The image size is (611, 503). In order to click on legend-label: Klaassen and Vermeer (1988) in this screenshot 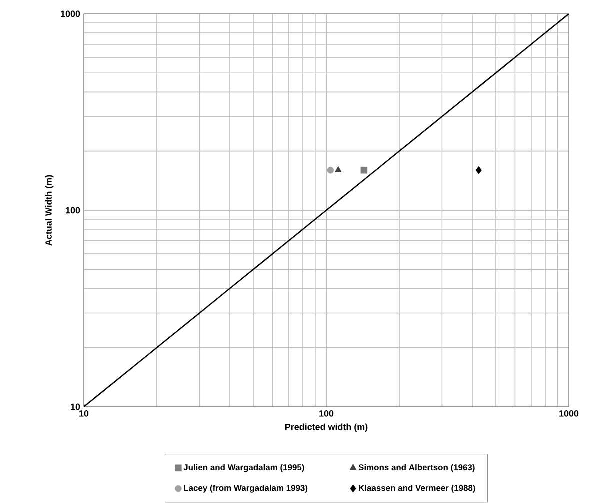, I will do `click(417, 489)`.